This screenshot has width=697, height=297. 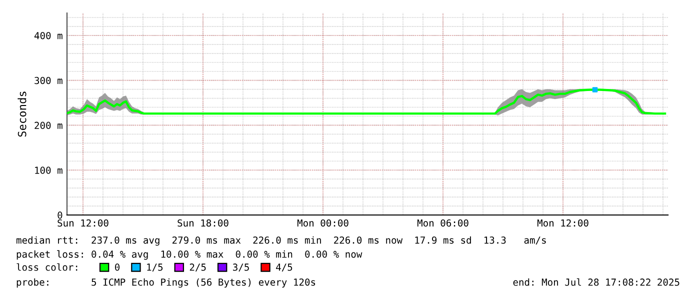 What do you see at coordinates (189, 255) in the screenshot?
I see `text: packet loss: 0.04 % avg 10.00 % max 0.00 % min 0.00 % now` at bounding box center [189, 255].